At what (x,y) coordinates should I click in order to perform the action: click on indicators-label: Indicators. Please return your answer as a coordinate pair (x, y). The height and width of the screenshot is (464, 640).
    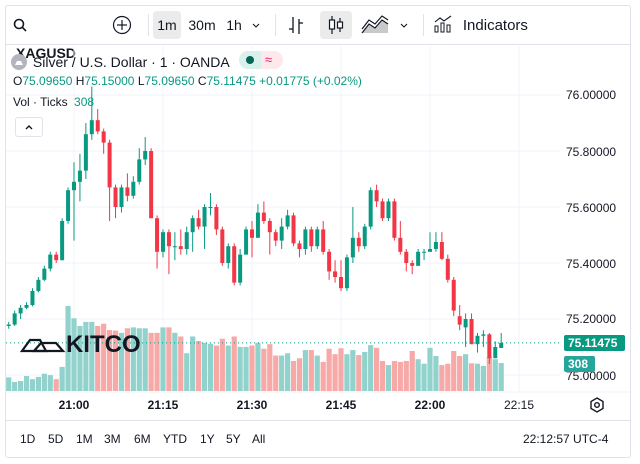
    Looking at the image, I should click on (495, 25).